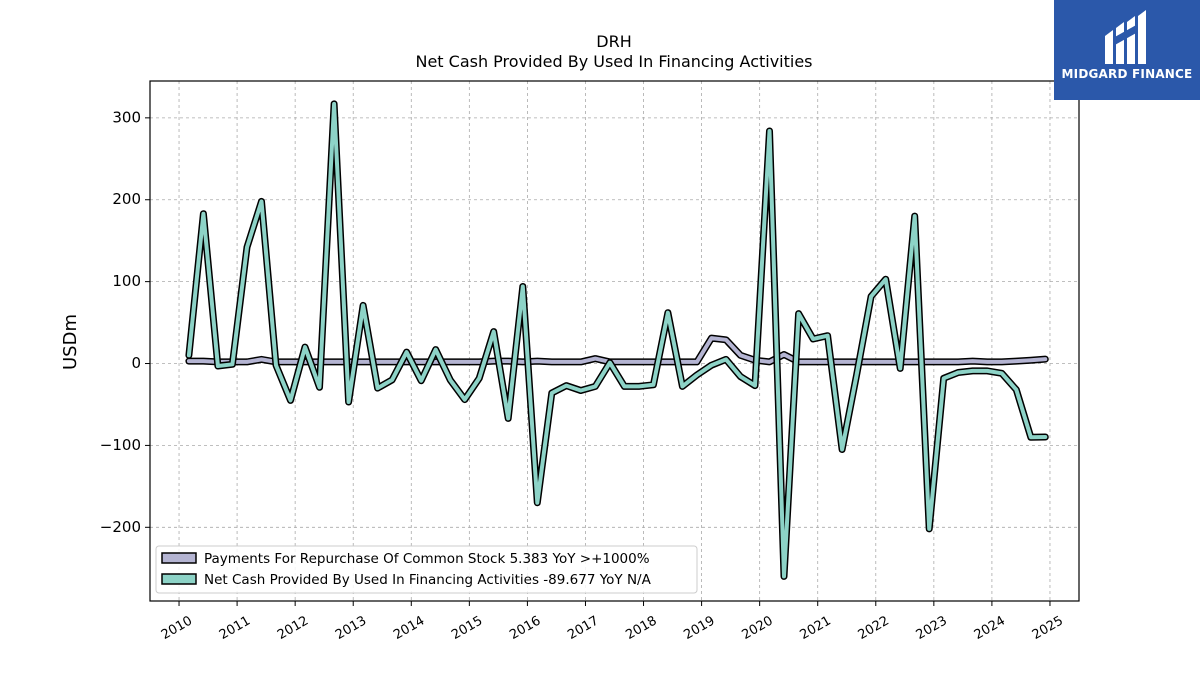 This screenshot has height=675, width=1200. What do you see at coordinates (1127, 74) in the screenshot?
I see `brand-name: MIDGARD FINANCE` at bounding box center [1127, 74].